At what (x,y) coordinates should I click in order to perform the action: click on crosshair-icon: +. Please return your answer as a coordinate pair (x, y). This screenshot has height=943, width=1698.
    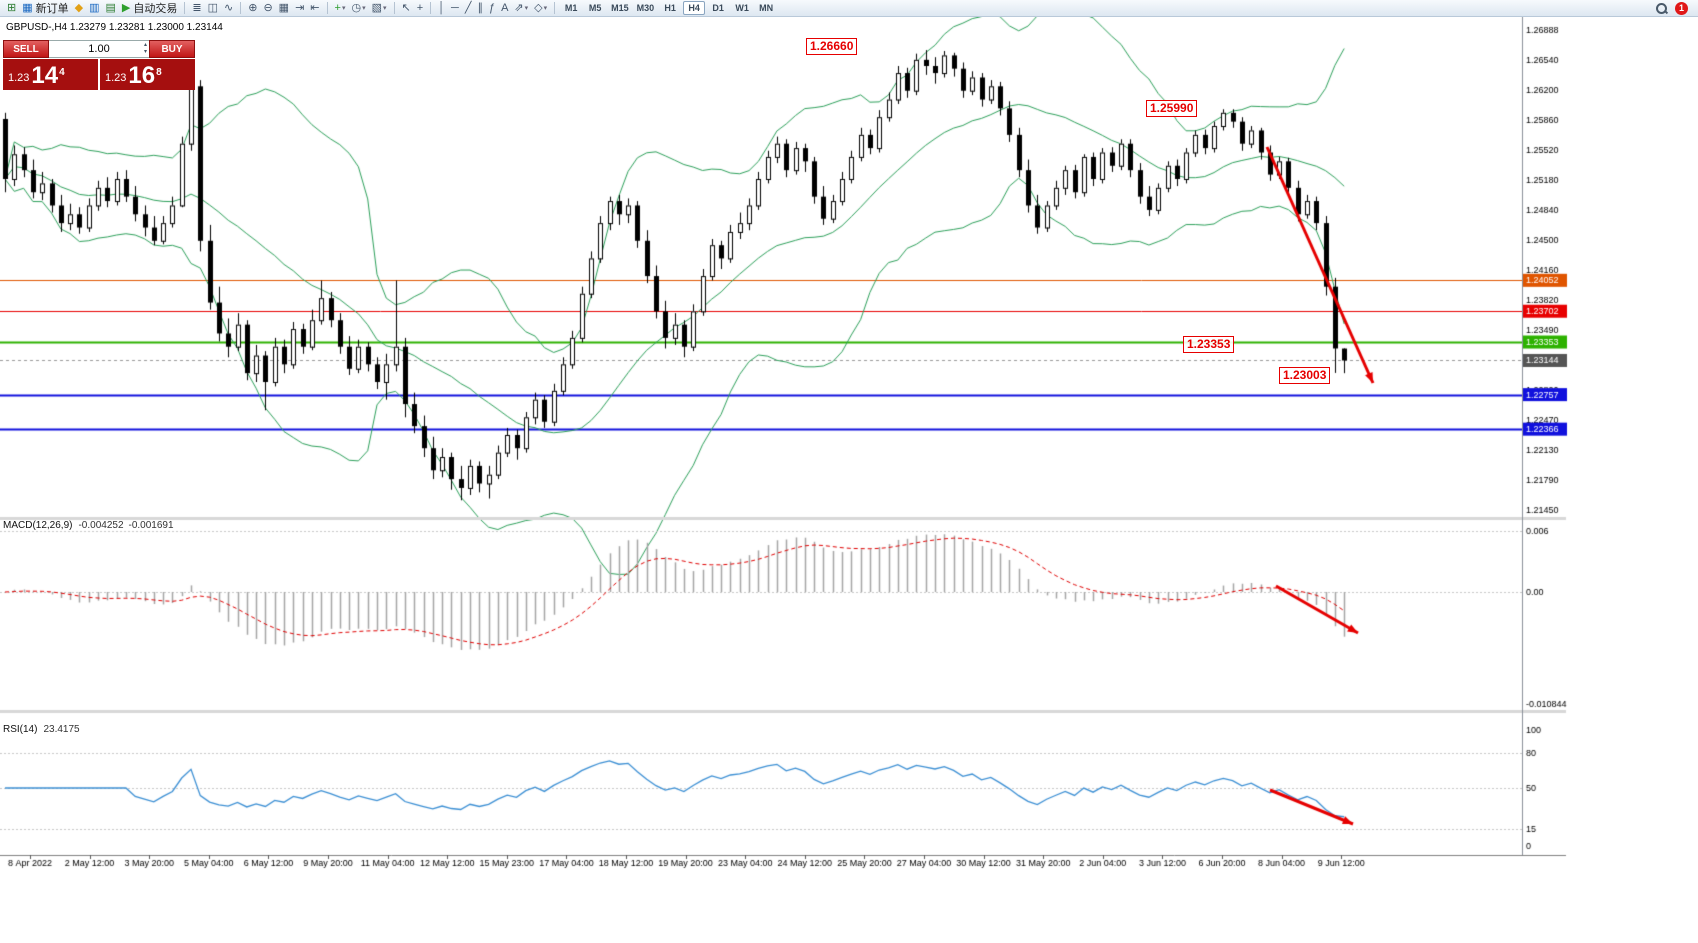
    Looking at the image, I should click on (420, 7).